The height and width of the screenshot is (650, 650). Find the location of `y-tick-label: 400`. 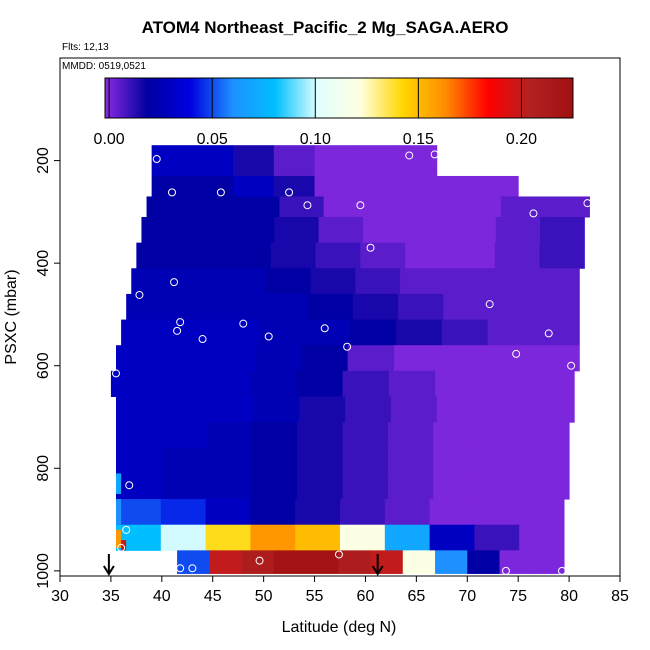

y-tick-label: 400 is located at coordinates (43, 263).